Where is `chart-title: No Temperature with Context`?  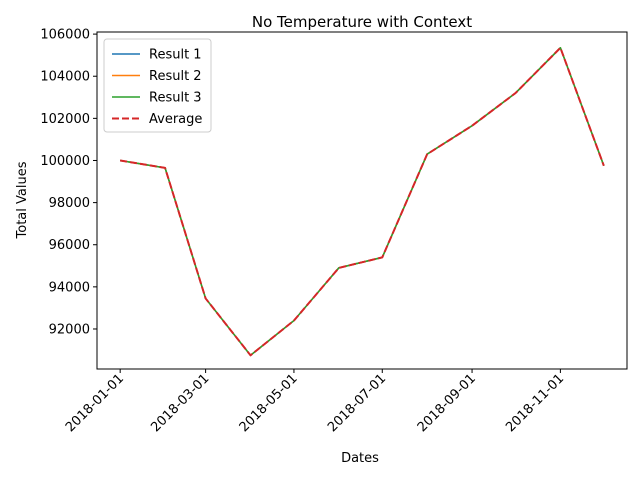 chart-title: No Temperature with Context is located at coordinates (362, 22).